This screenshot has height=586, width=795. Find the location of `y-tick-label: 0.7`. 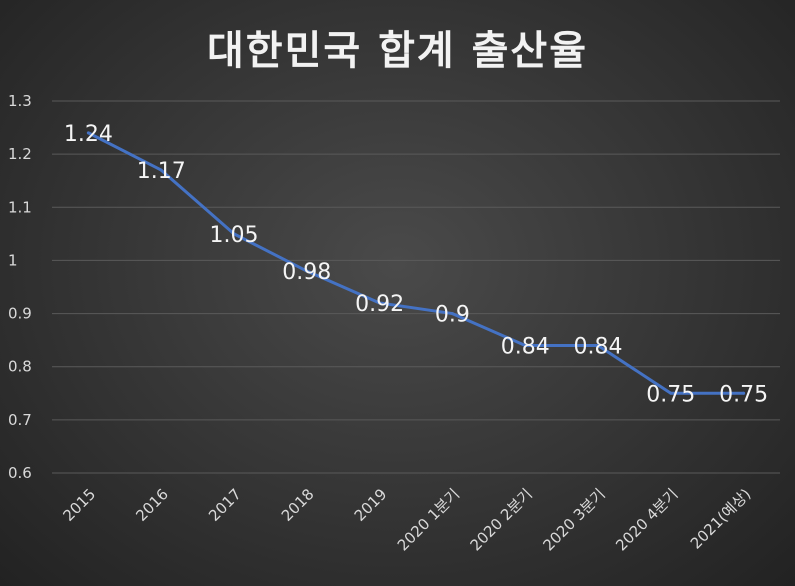

y-tick-label: 0.7 is located at coordinates (20, 420).